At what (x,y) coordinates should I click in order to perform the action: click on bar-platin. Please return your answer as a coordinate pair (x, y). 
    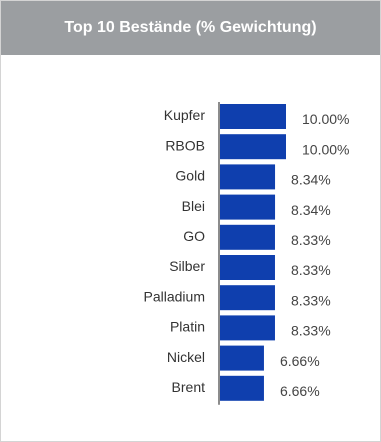
    Looking at the image, I should click on (247, 328).